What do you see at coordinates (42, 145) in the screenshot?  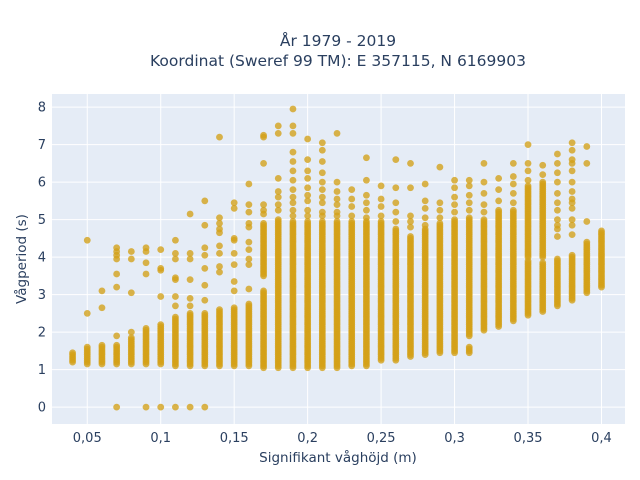 I see `y-tick-label: 7` at bounding box center [42, 145].